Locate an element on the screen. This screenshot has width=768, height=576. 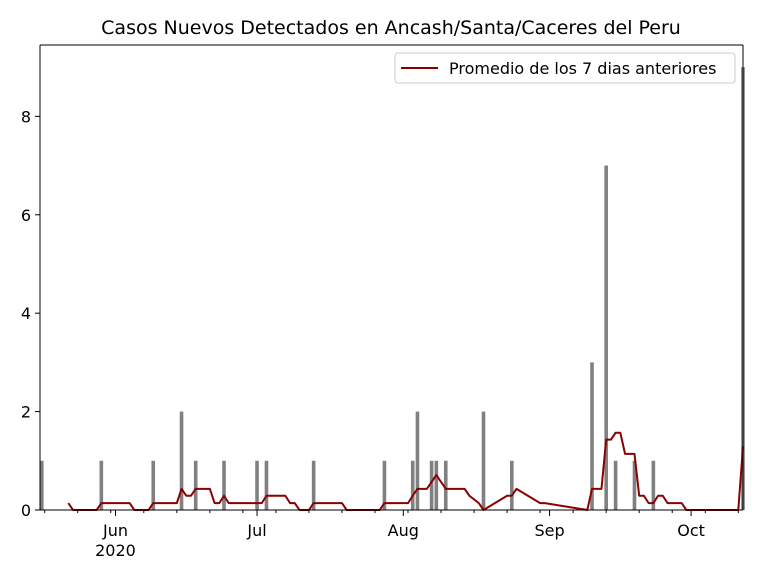
legend: Promedio de los 7 dias anteriores is located at coordinates (565, 68).